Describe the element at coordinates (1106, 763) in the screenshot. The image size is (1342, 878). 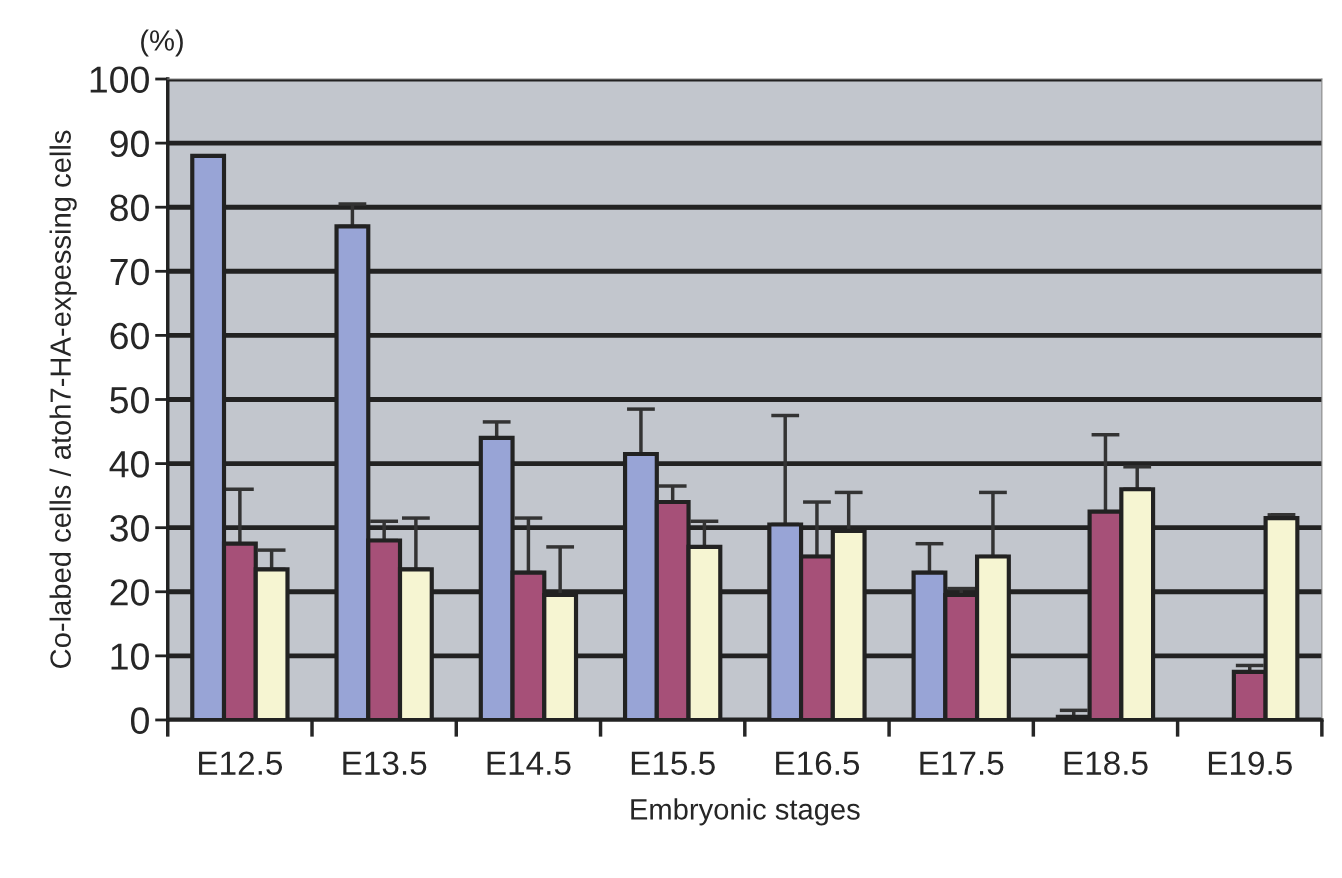
I see `x-tick-label: E18.5` at that location.